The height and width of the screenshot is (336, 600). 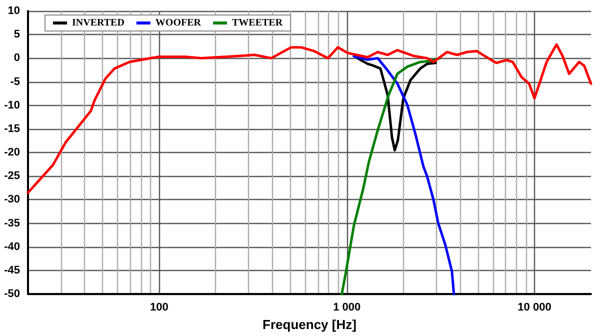 I want to click on y-tick-label: -20, so click(x=12, y=152).